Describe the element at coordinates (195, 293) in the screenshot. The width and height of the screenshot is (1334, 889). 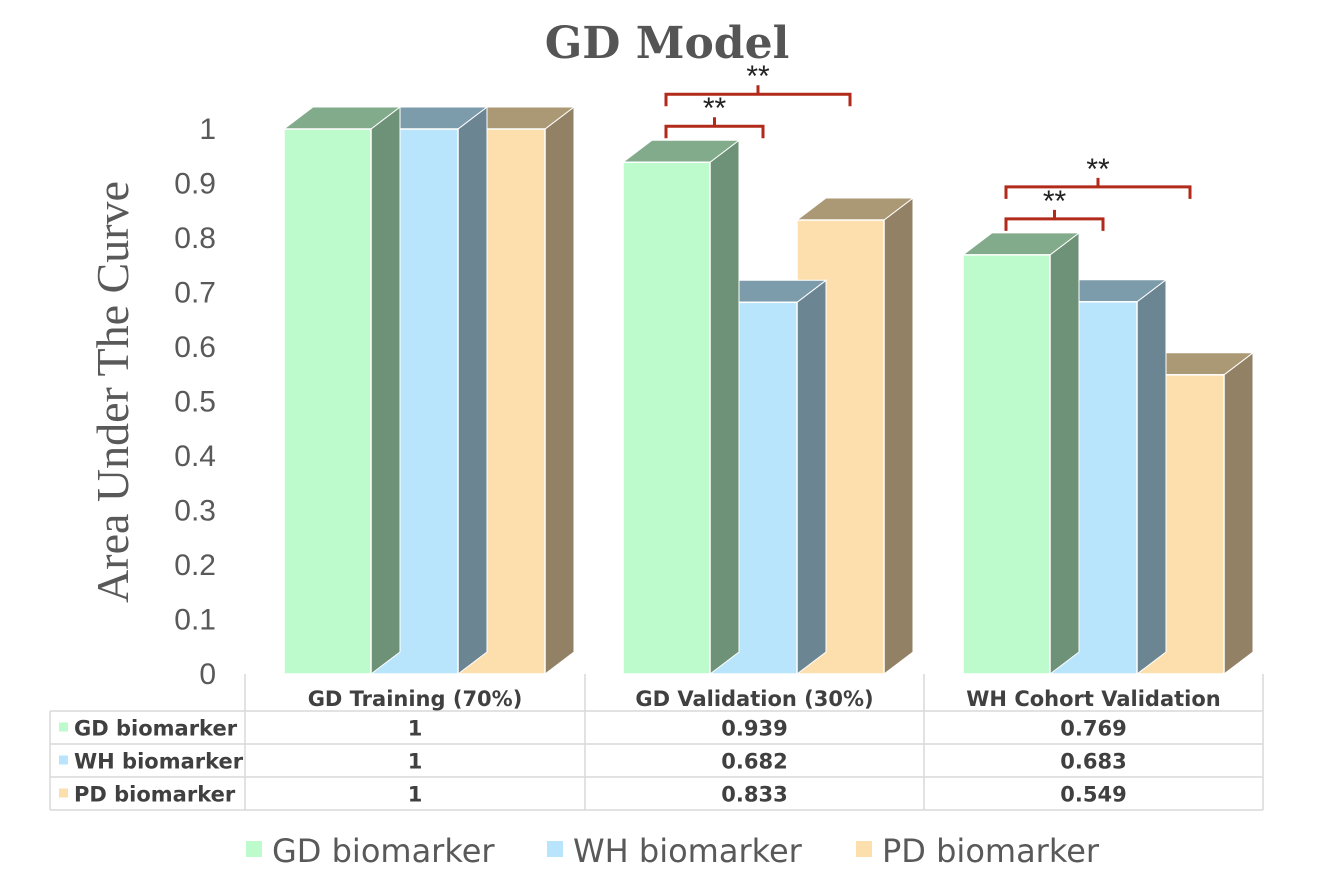
I see `y-tick-label: 0.7` at that location.